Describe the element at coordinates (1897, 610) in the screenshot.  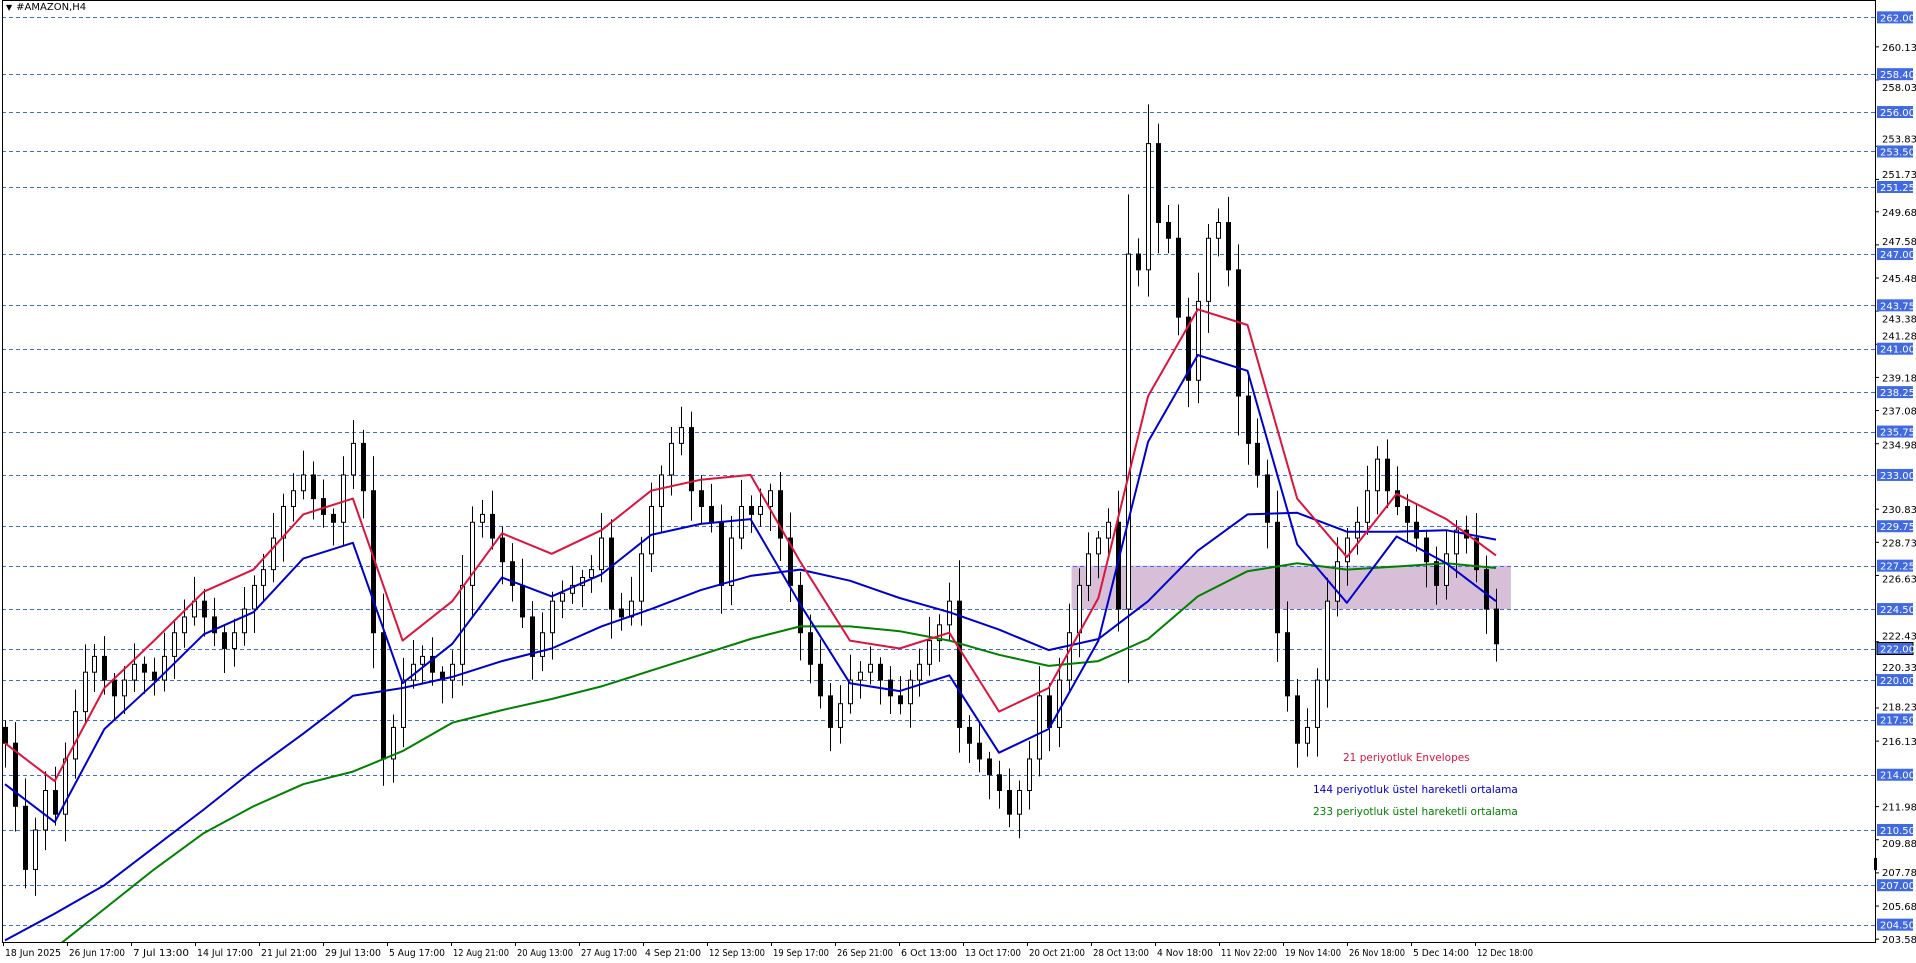
I see `level-price-label: 224.50` at that location.